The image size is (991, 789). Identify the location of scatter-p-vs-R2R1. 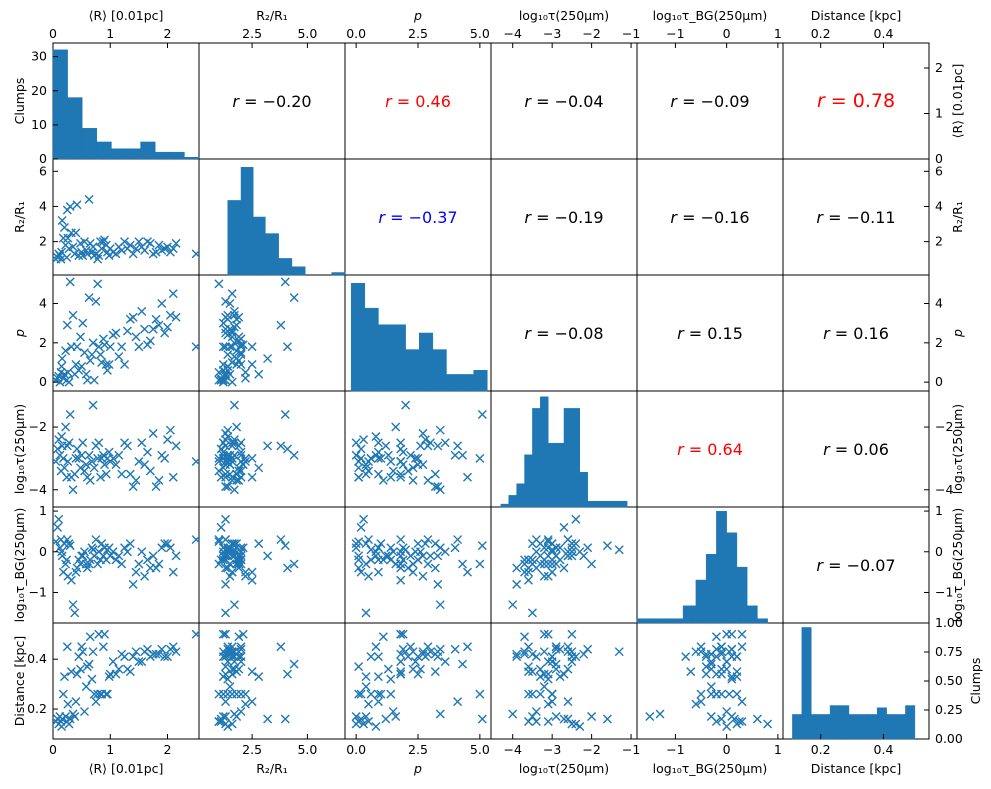
(256, 332).